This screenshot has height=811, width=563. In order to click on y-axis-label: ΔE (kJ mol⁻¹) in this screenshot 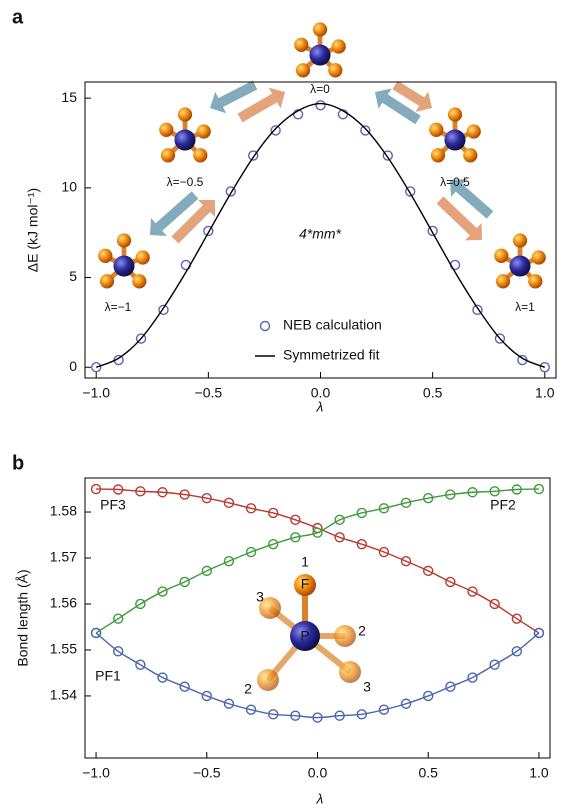, I will do `click(33, 230)`.